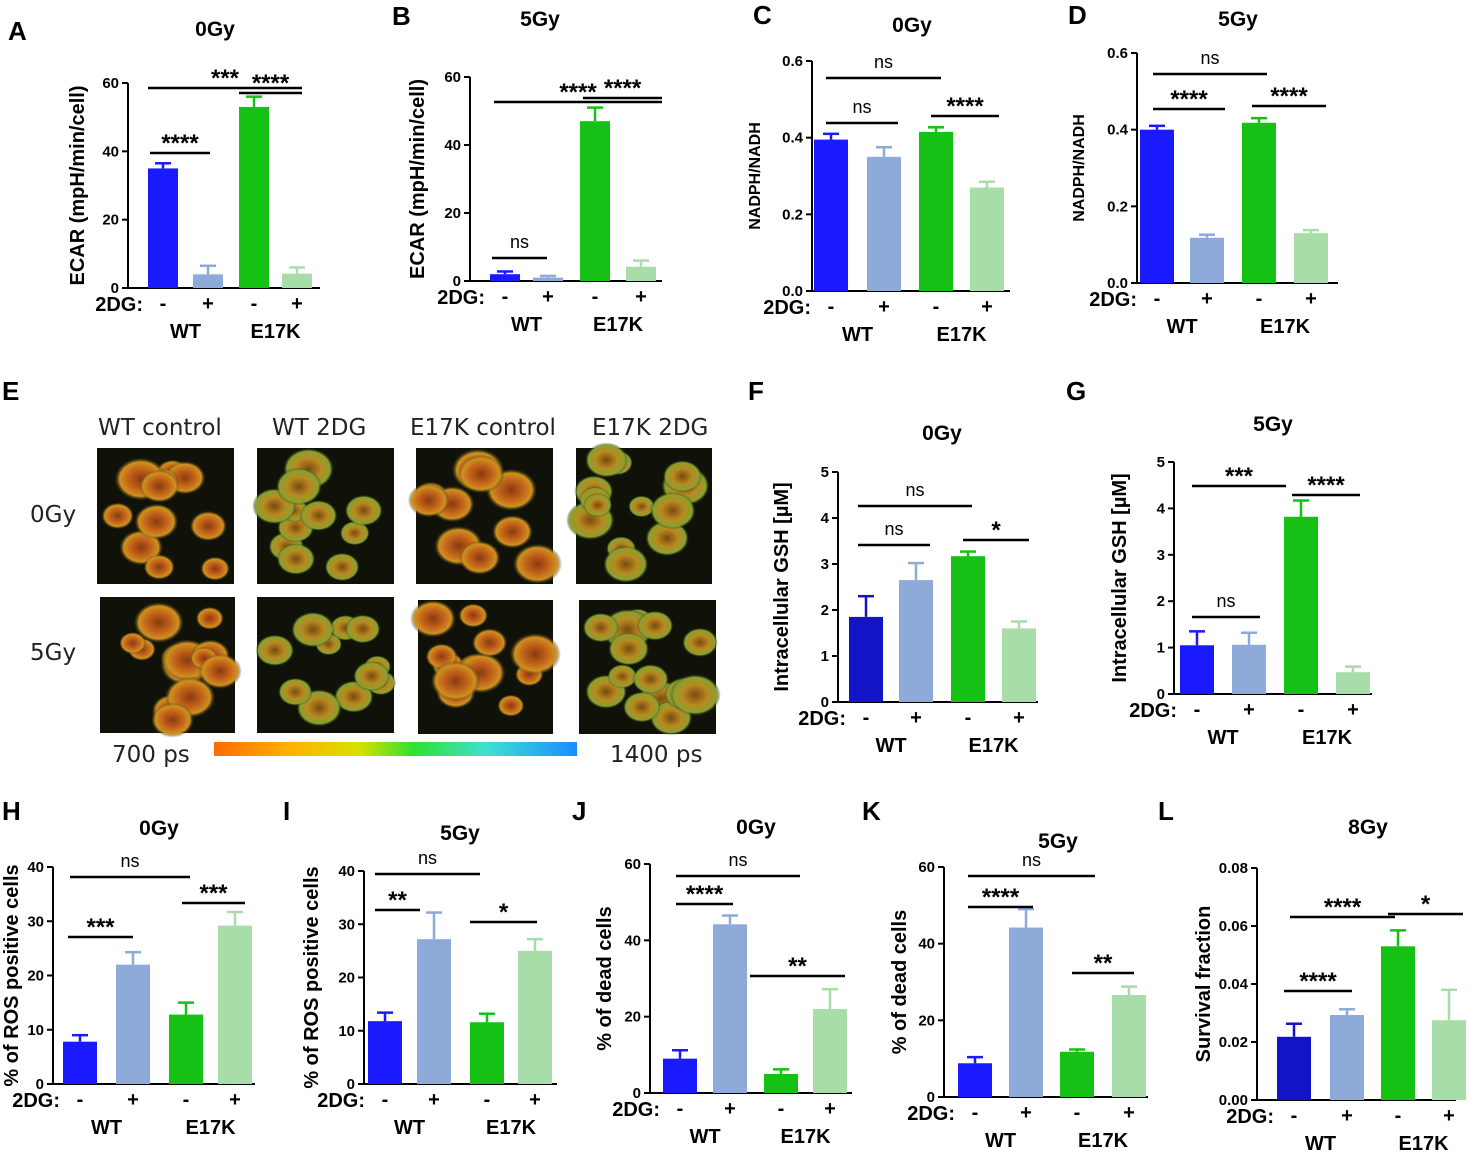  What do you see at coordinates (1233, 1100) in the screenshot?
I see `y-tick-label: 0.00` at bounding box center [1233, 1100].